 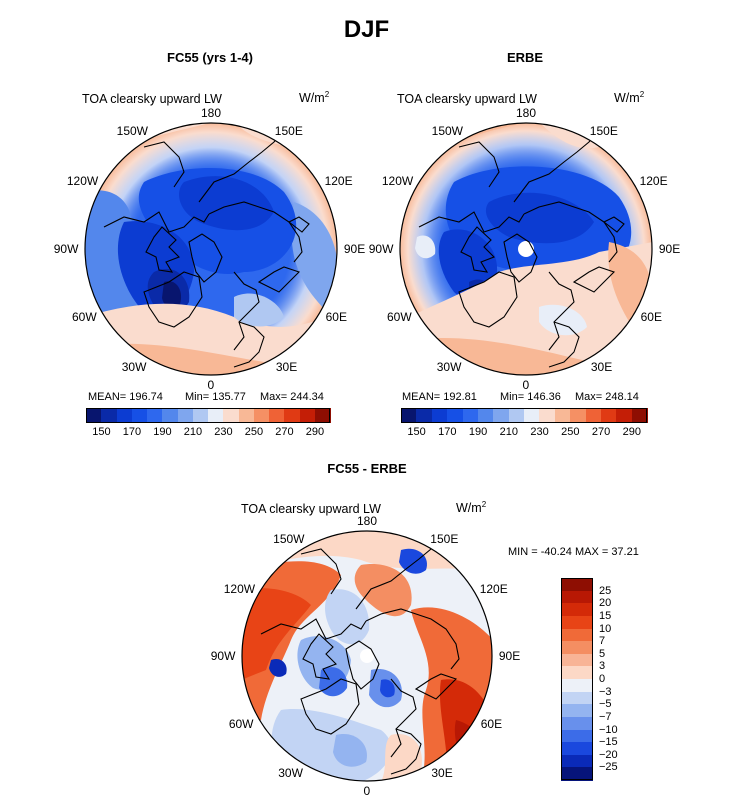 I want to click on polar-map-erbe, so click(x=526, y=249).